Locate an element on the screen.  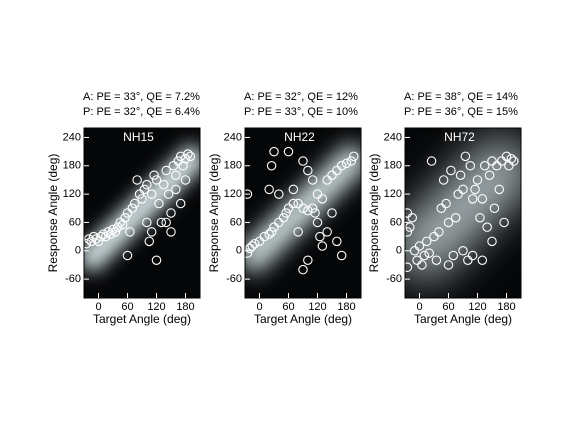
y-axis-label: Response Angle (deg) is located at coordinates (374, 213).